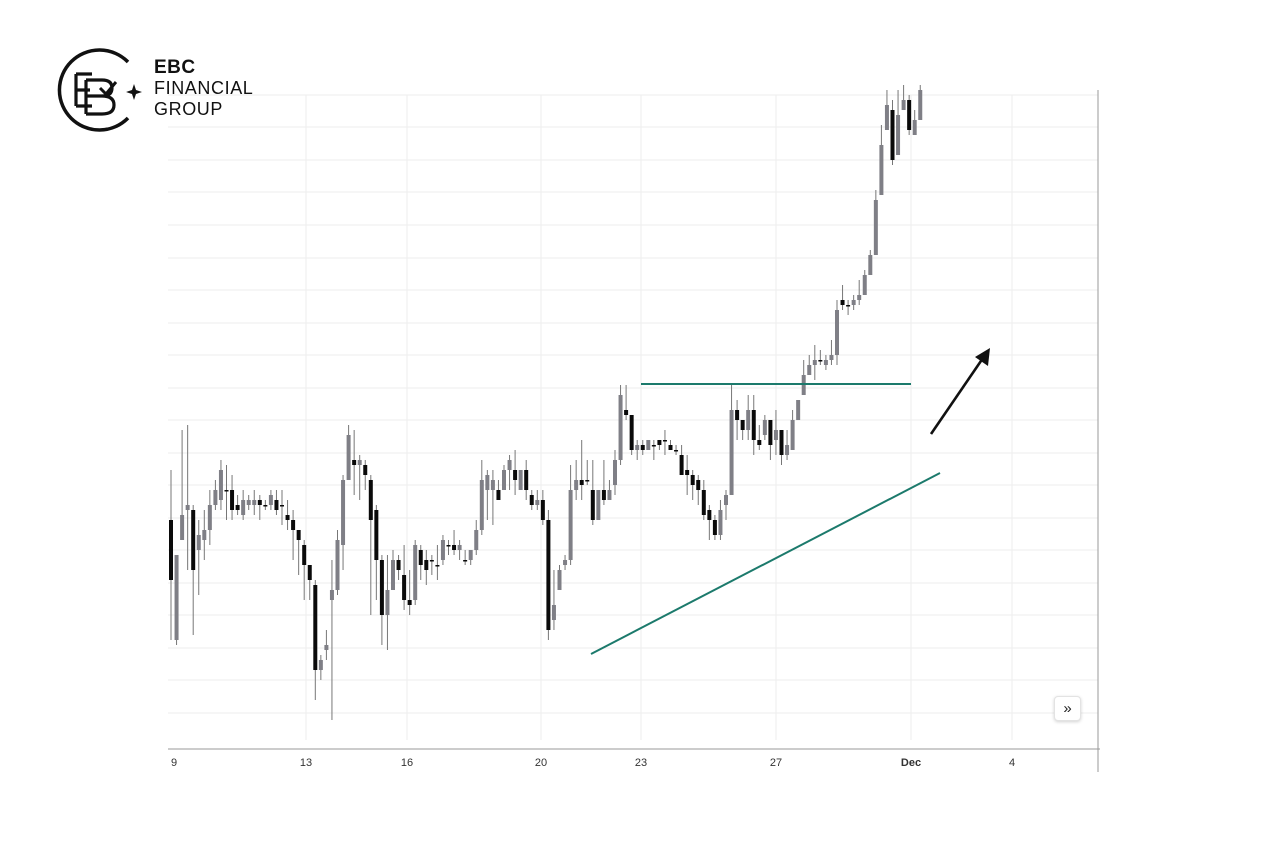  Describe the element at coordinates (174, 763) in the screenshot. I see `x-tick-label: 9` at that location.